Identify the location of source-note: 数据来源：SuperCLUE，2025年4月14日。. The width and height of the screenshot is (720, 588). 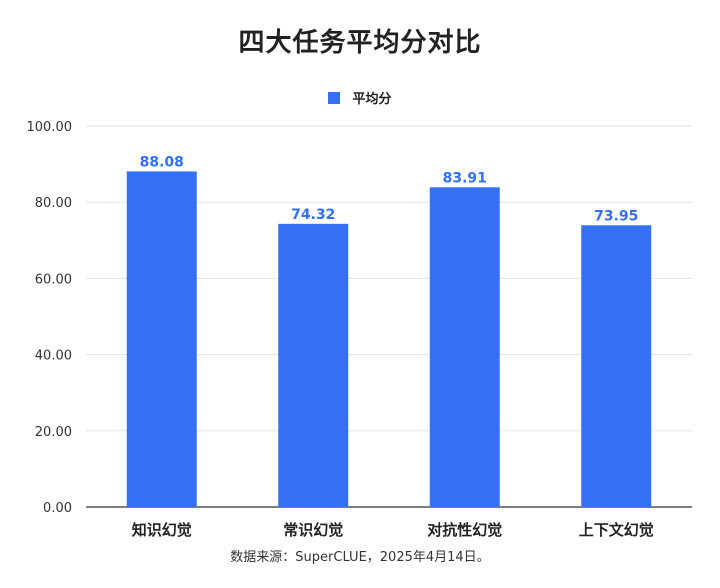
(360, 557).